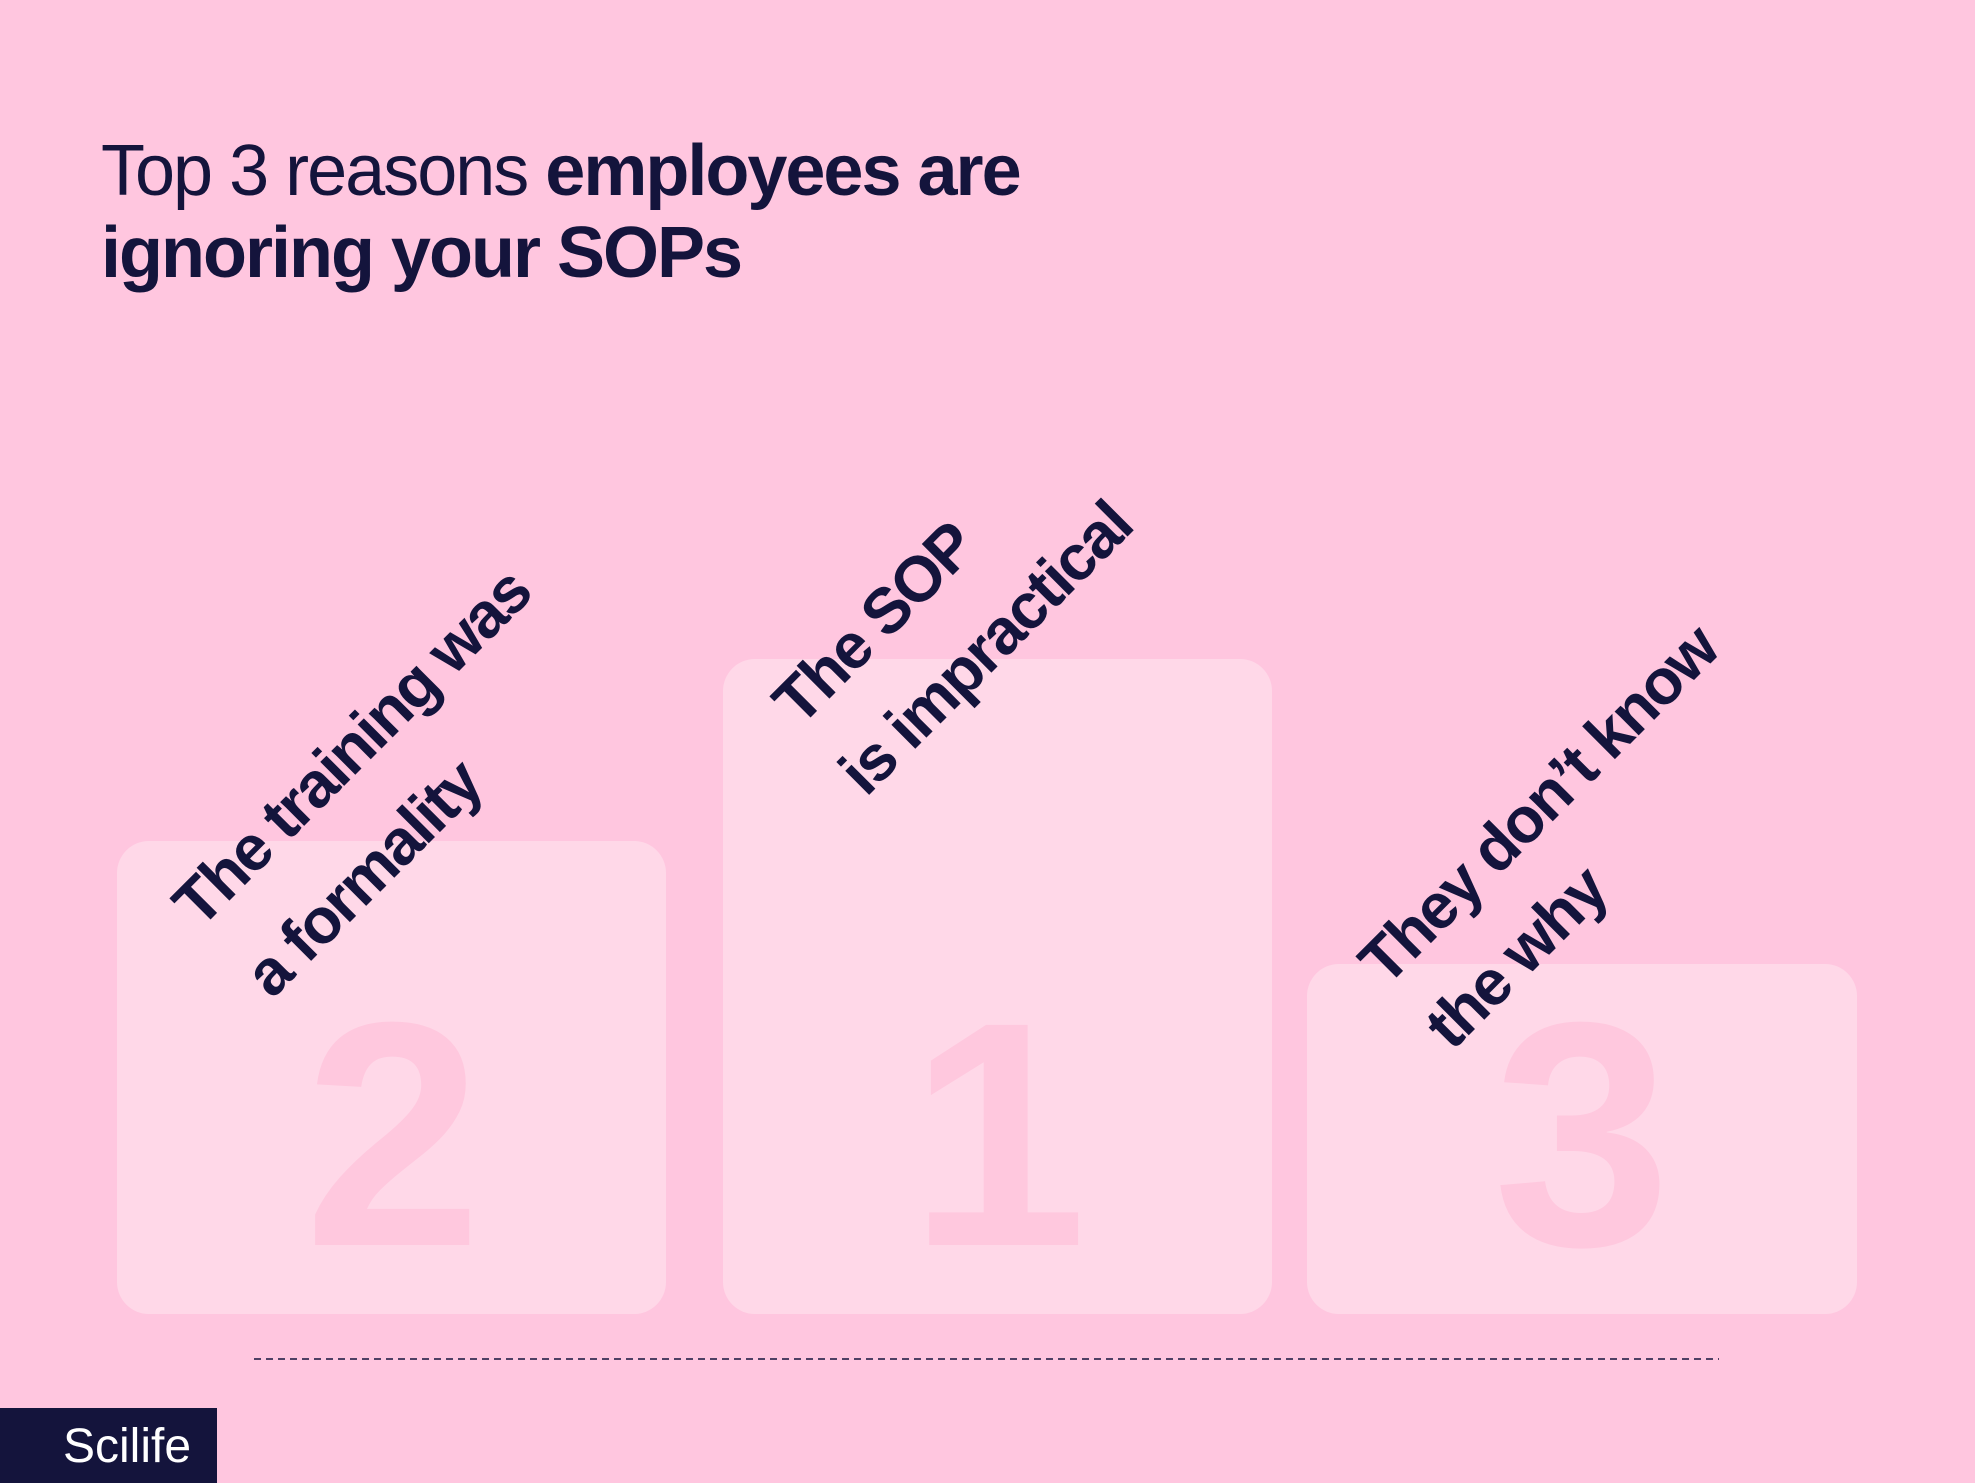 The image size is (1975, 1483). I want to click on title-line-2: ignoring your SOPs, so click(421, 253).